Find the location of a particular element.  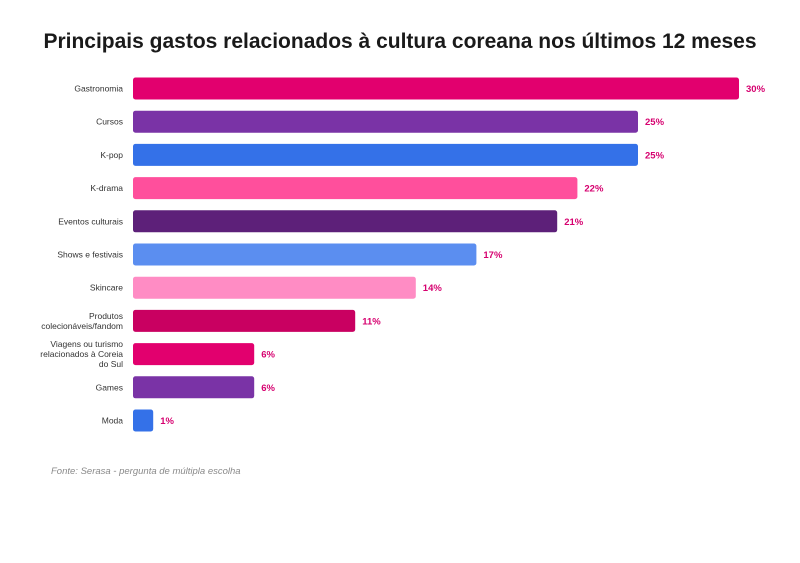

value-label: 1% is located at coordinates (167, 421).